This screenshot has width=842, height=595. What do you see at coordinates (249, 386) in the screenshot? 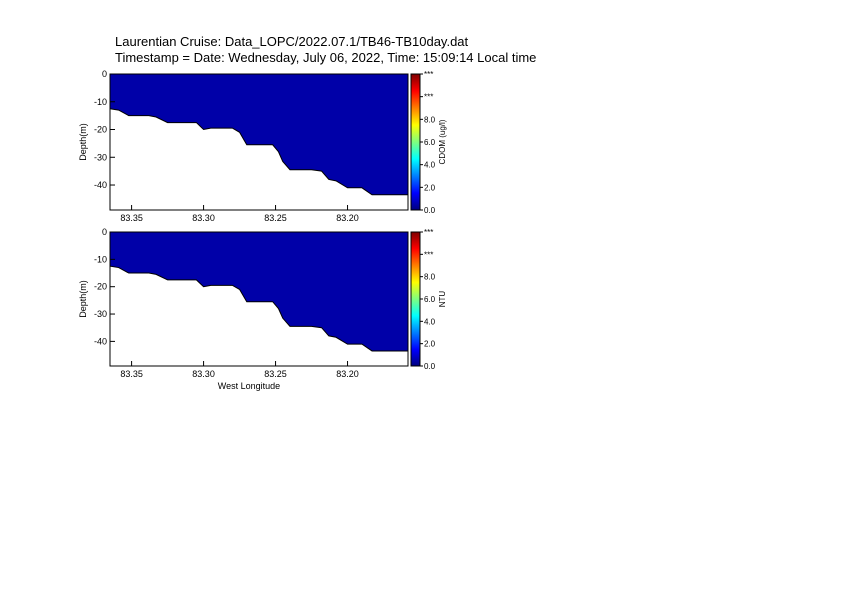
I see `x-axis-label: West Longitude` at bounding box center [249, 386].